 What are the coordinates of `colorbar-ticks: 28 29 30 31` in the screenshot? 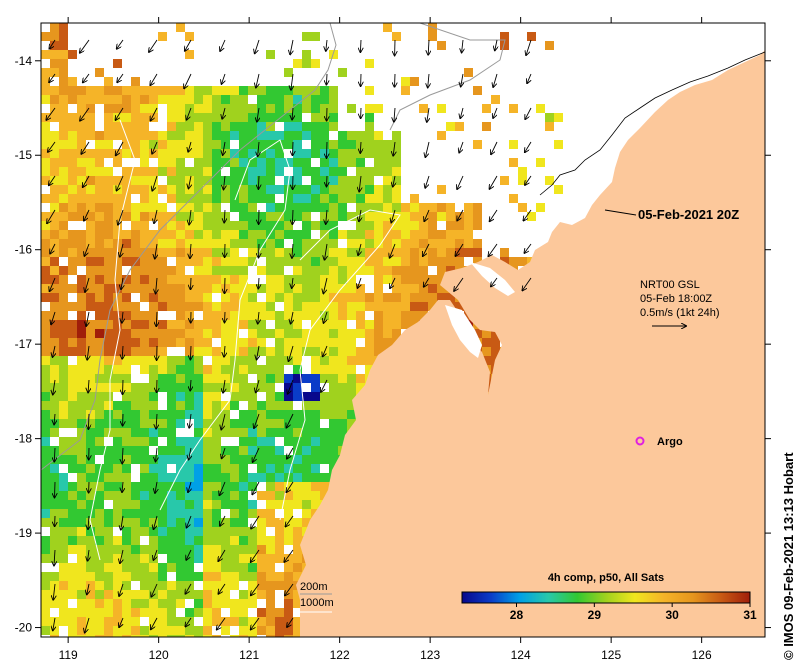 It's located at (633, 612).